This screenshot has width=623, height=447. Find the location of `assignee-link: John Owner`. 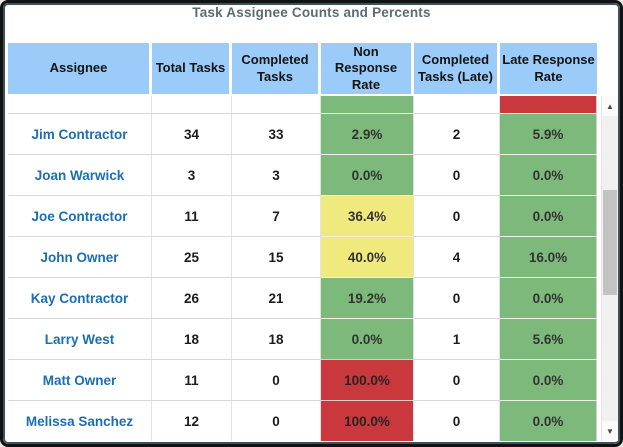

assignee-link: John Owner is located at coordinates (80, 256).